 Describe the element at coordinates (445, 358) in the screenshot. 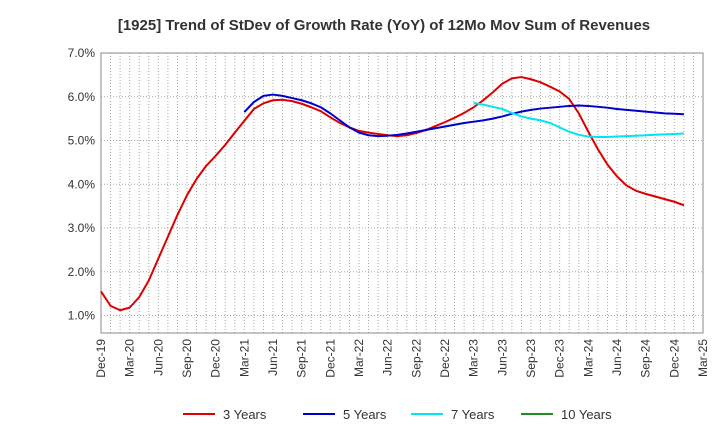

I see `x-tick-label: Dec-22` at that location.